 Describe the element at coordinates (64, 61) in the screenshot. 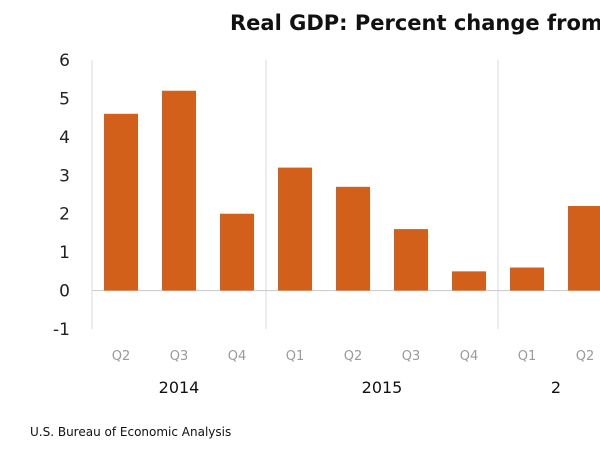

I see `y-tick-label: 6` at that location.